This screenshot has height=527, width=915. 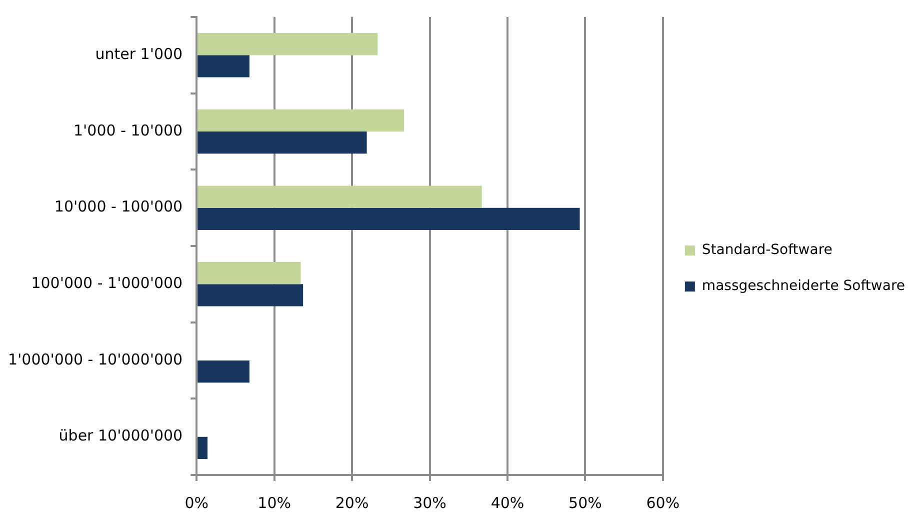 What do you see at coordinates (352, 503) in the screenshot?
I see `x-tick-label: 20%` at bounding box center [352, 503].